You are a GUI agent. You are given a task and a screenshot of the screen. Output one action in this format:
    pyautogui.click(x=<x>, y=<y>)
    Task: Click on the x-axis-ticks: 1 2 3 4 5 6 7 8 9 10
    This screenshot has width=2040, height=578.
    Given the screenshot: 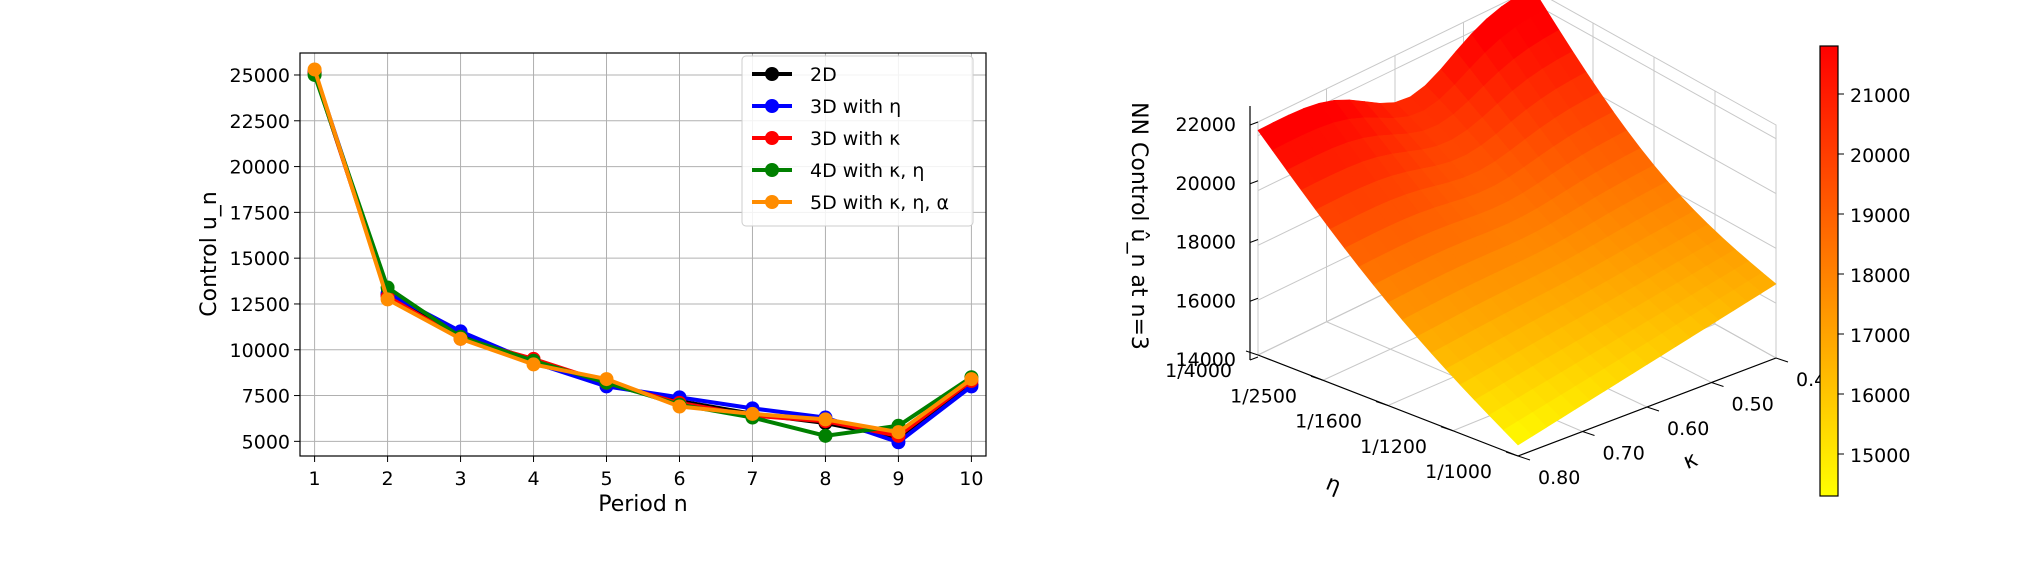 What is the action you would take?
    pyautogui.click(x=646, y=473)
    